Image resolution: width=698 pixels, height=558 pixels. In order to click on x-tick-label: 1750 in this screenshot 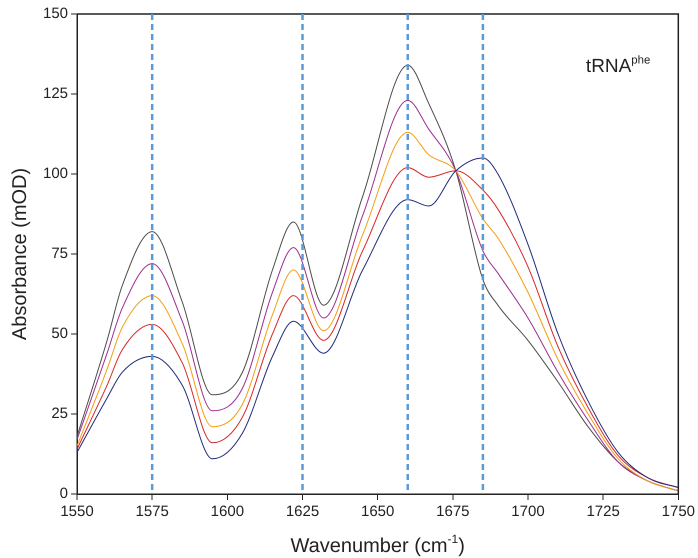, I will do `click(679, 511)`.